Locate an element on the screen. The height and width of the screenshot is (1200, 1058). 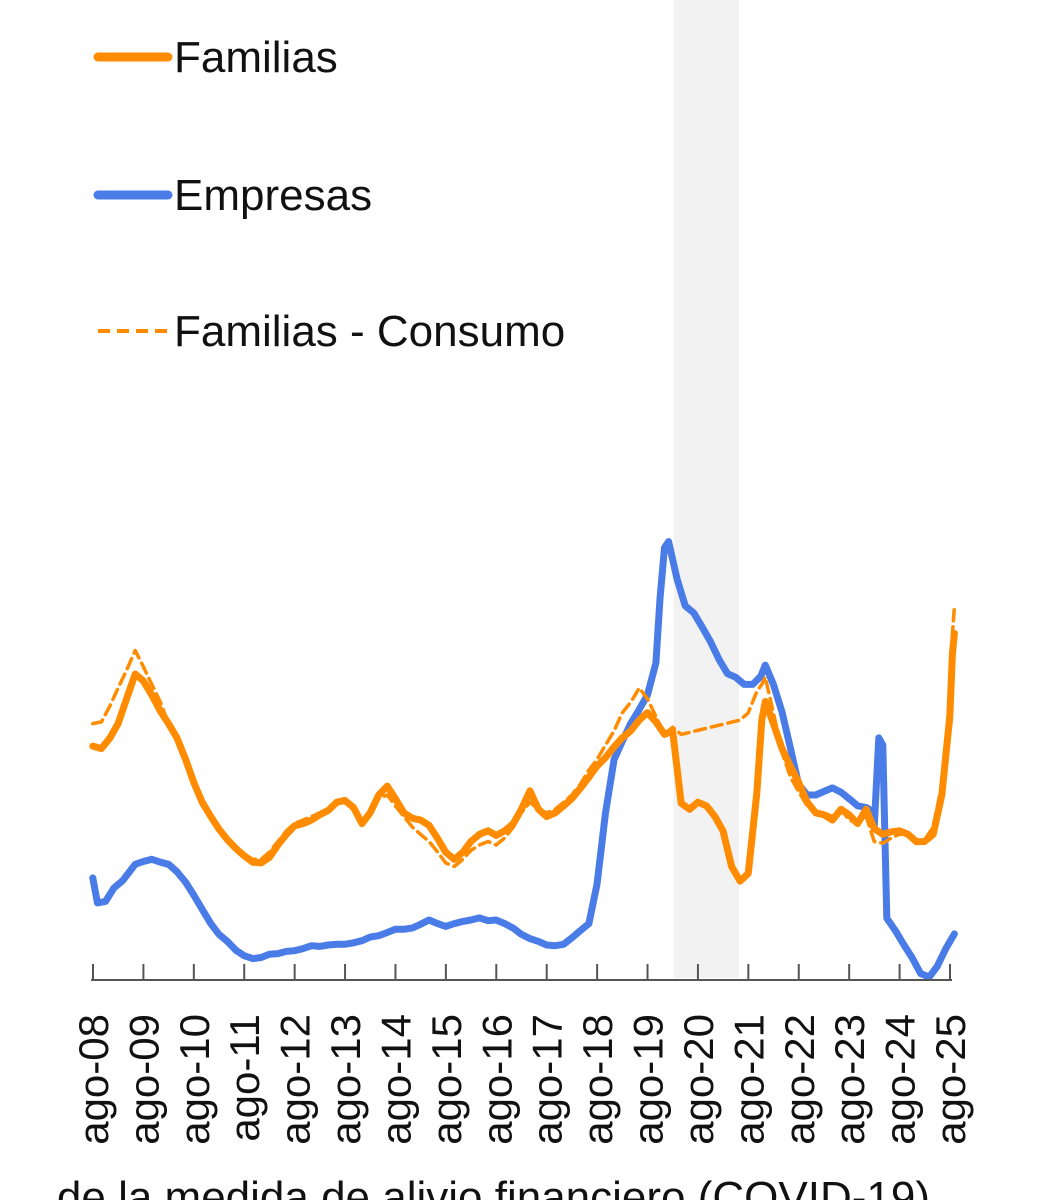
x-tick-label: ago-23 is located at coordinates (849, 1079).